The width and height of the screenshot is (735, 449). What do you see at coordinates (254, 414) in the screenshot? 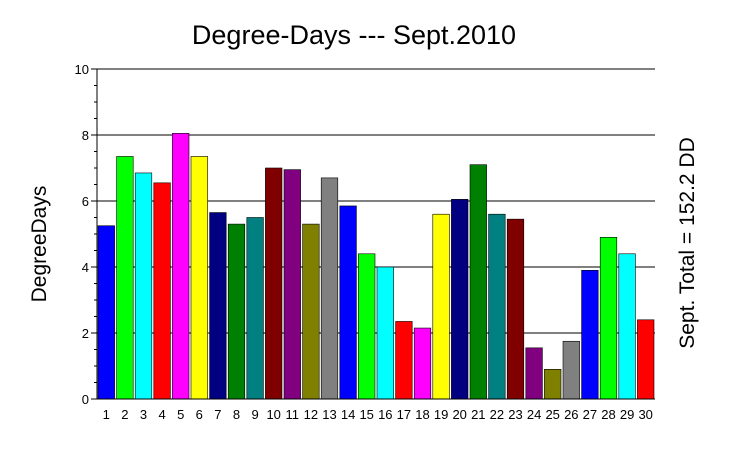
I see `x-tick-label: 9` at bounding box center [254, 414].